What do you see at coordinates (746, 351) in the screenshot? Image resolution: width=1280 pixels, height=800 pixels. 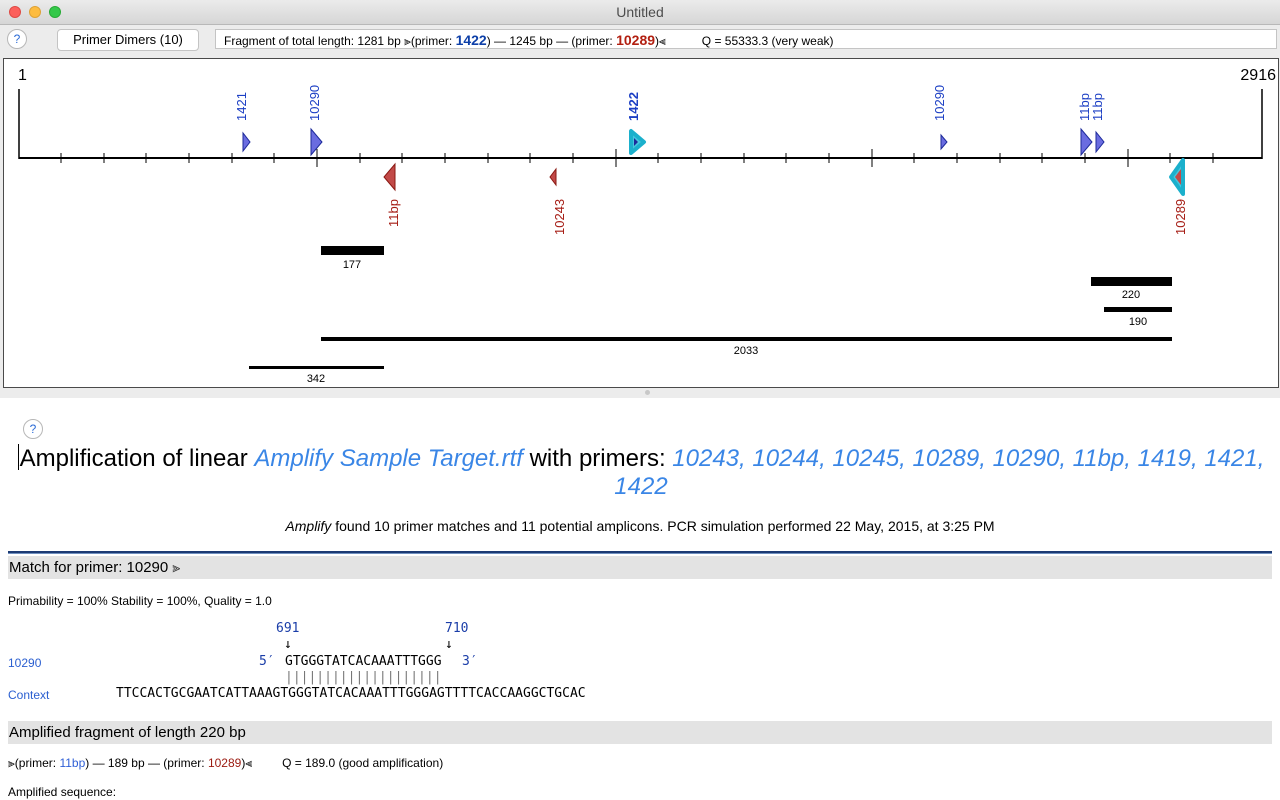 I see `amplicon-size-label: 2033` at bounding box center [746, 351].